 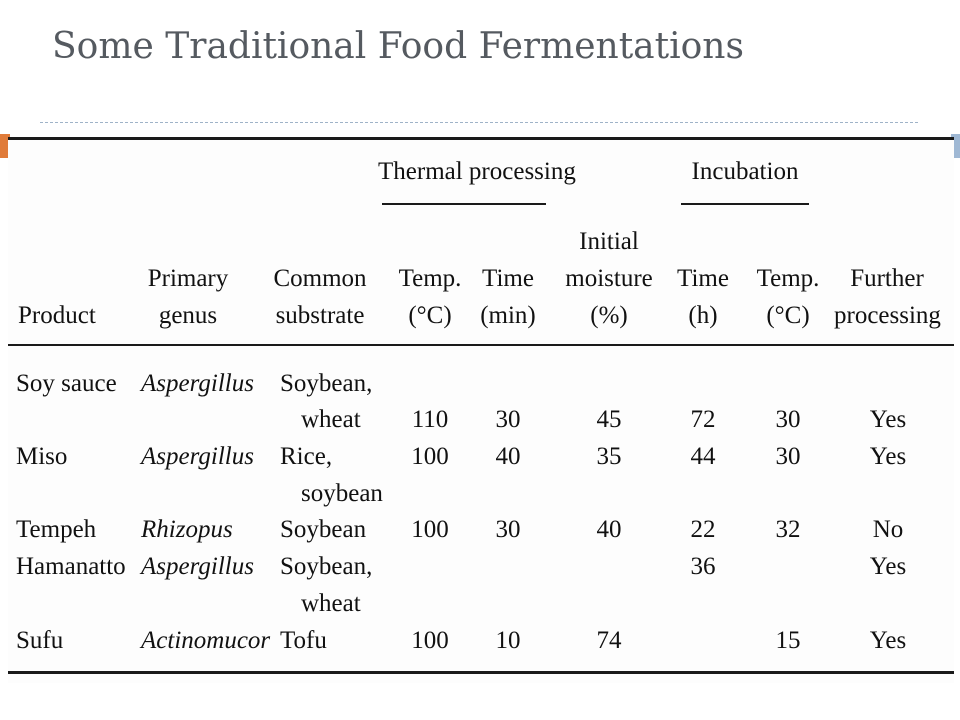 What do you see at coordinates (40, 640) in the screenshot?
I see `table-cell-product: Sufu` at bounding box center [40, 640].